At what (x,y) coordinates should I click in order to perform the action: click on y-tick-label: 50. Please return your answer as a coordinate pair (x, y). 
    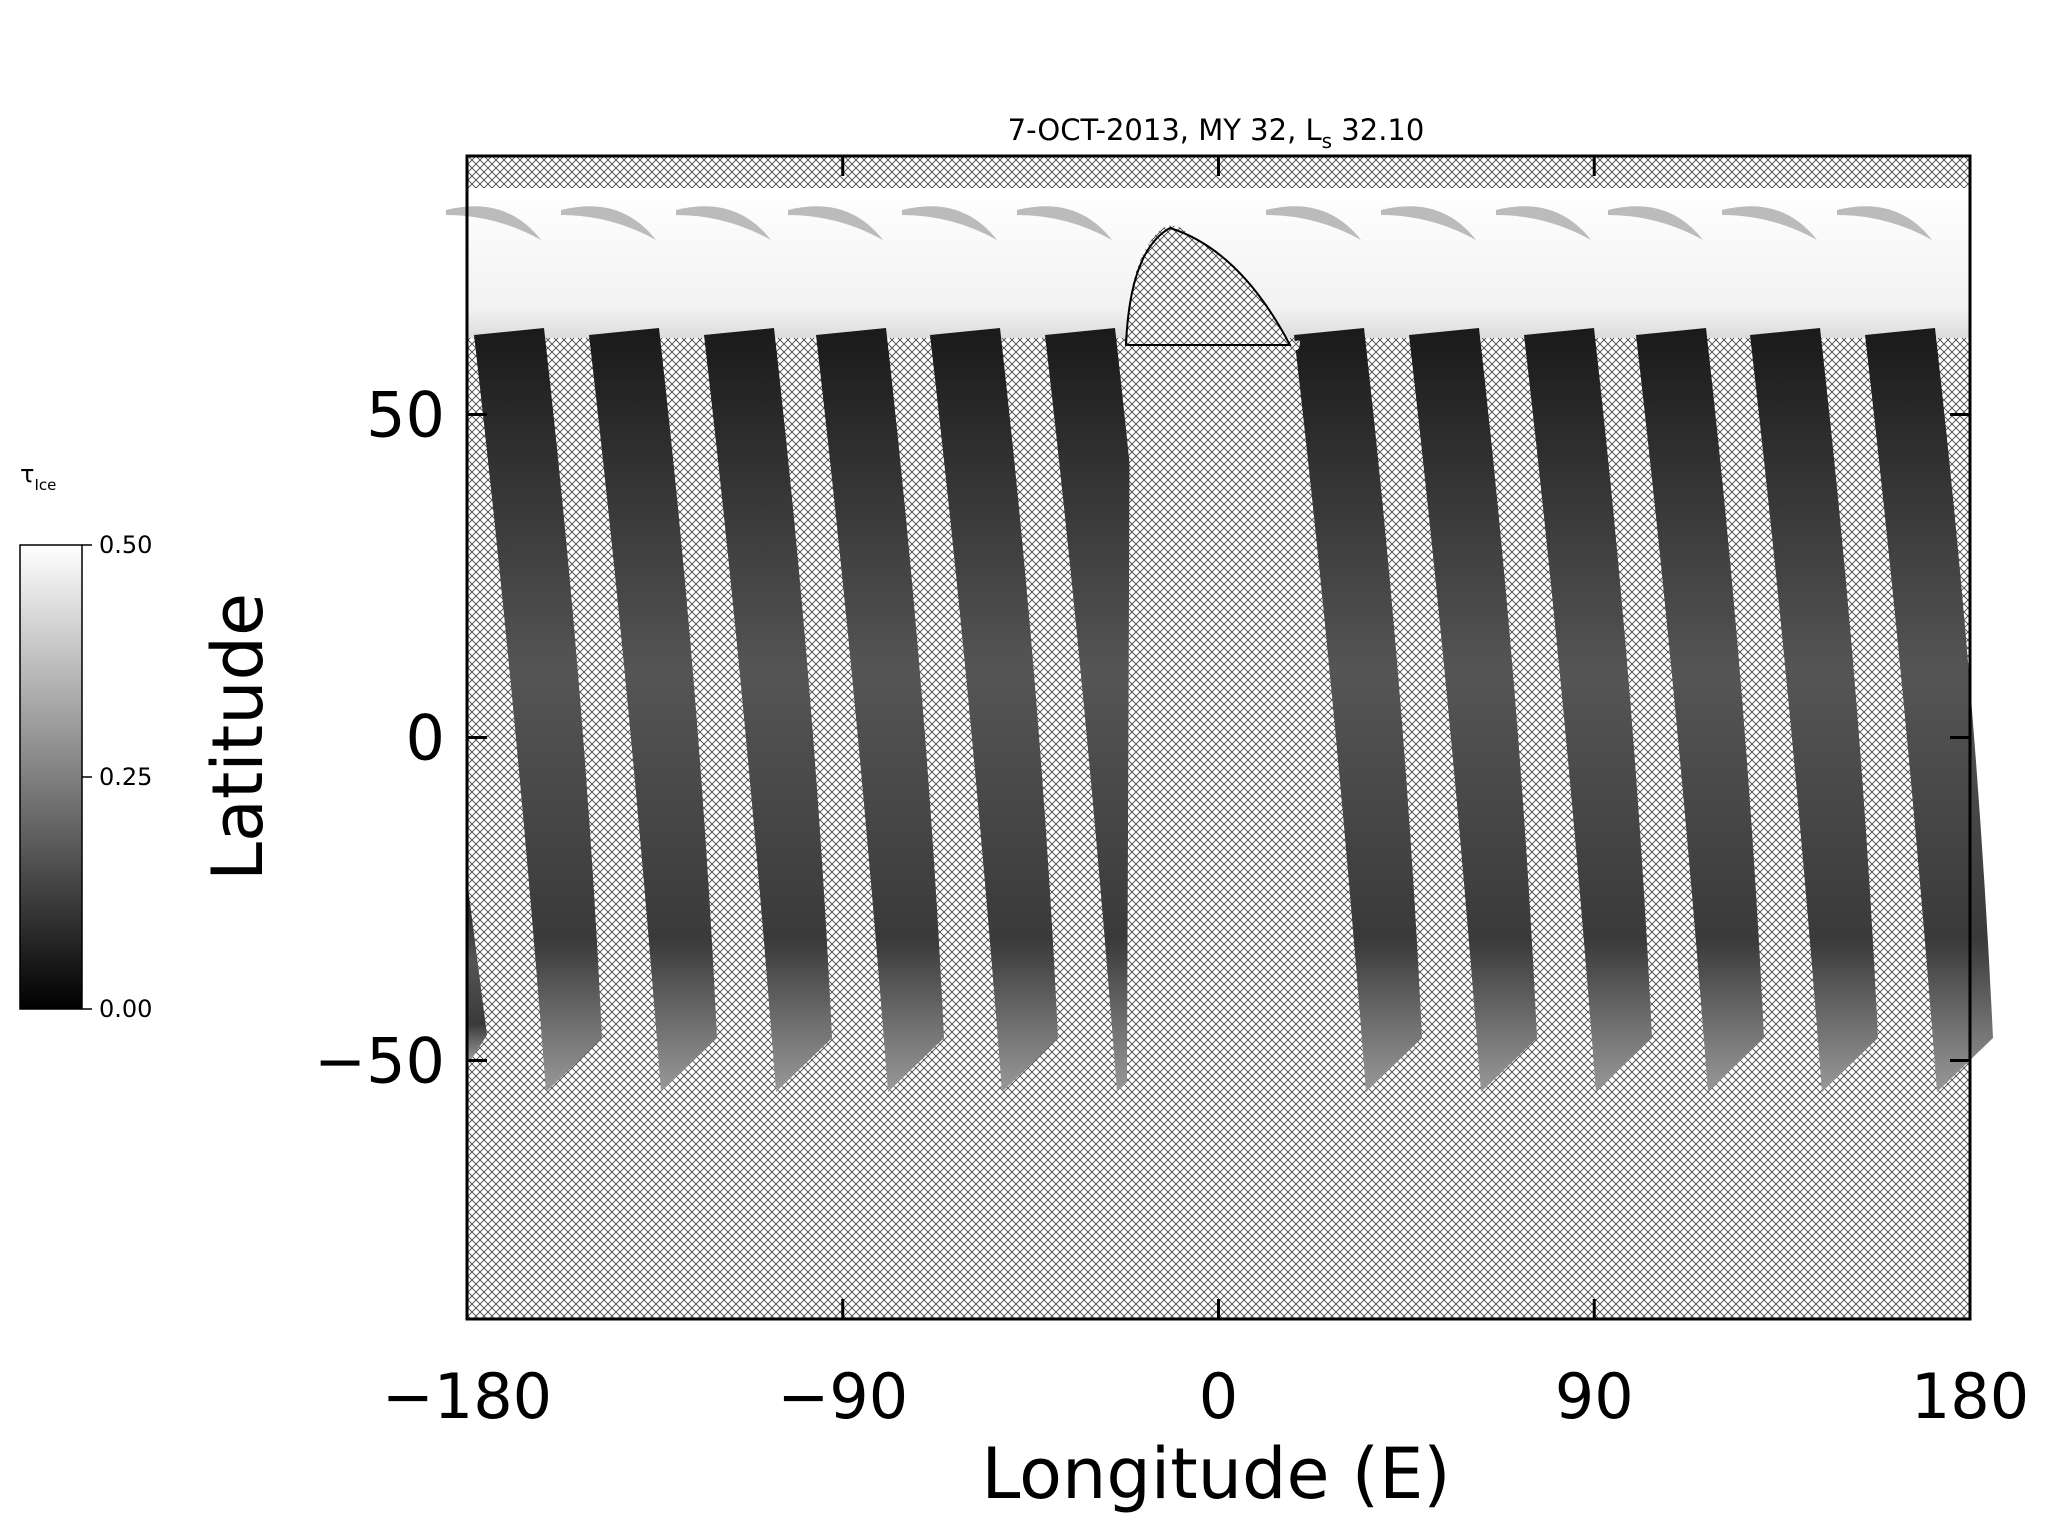
    Looking at the image, I should click on (405, 414).